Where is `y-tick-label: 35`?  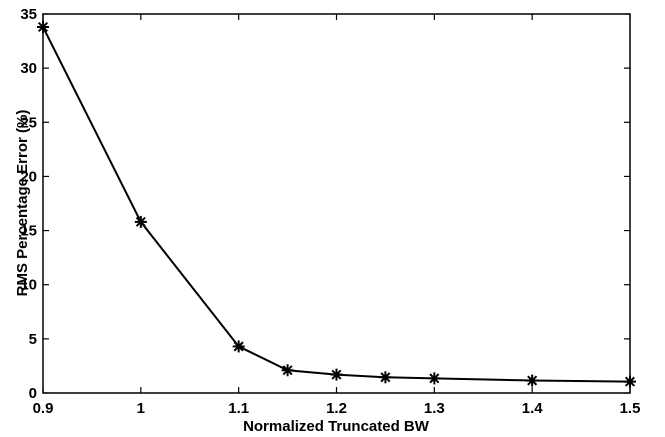 y-tick-label: 35 is located at coordinates (28, 14).